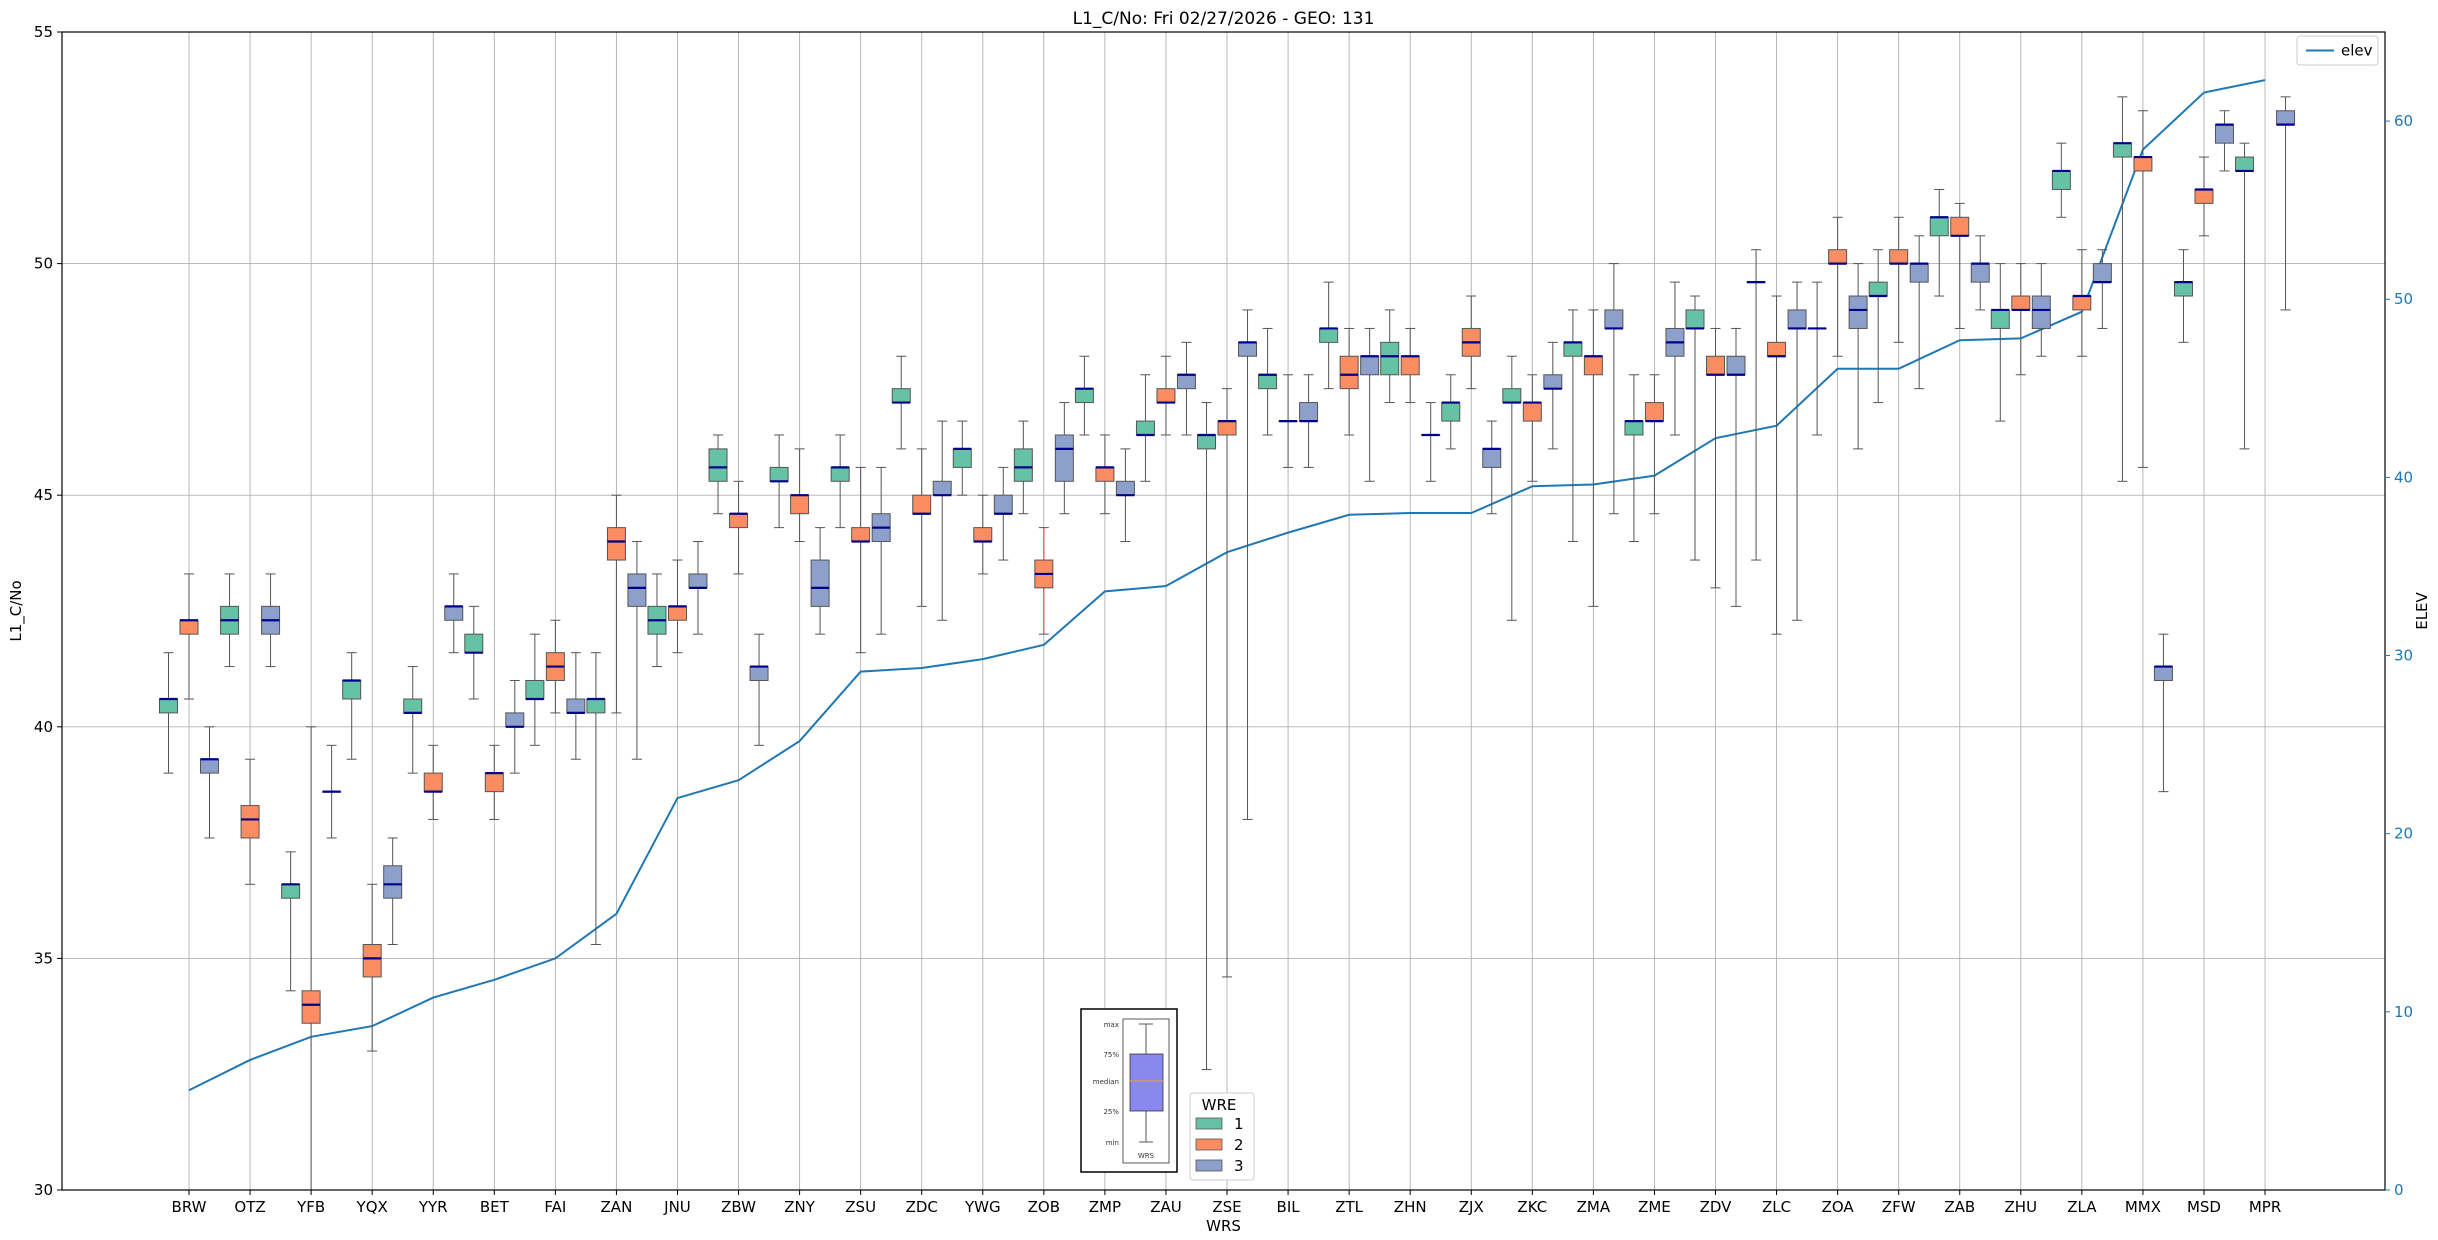 The width and height of the screenshot is (2438, 1240). I want to click on box-zma-wre3, so click(1614, 389).